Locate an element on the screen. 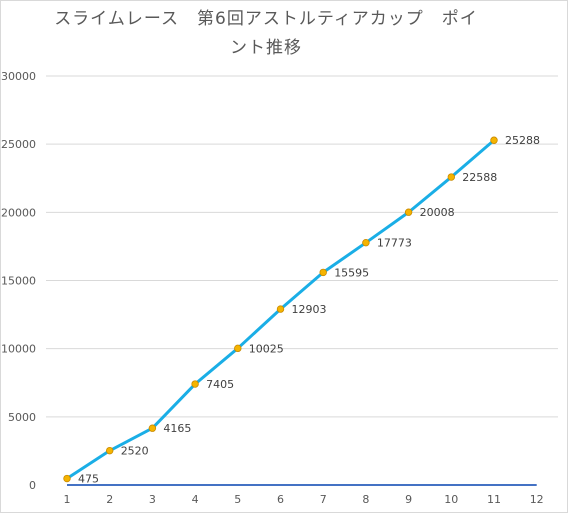 Image resolution: width=568 pixels, height=513 pixels. y-tick-label: 15000 is located at coordinates (18, 281).